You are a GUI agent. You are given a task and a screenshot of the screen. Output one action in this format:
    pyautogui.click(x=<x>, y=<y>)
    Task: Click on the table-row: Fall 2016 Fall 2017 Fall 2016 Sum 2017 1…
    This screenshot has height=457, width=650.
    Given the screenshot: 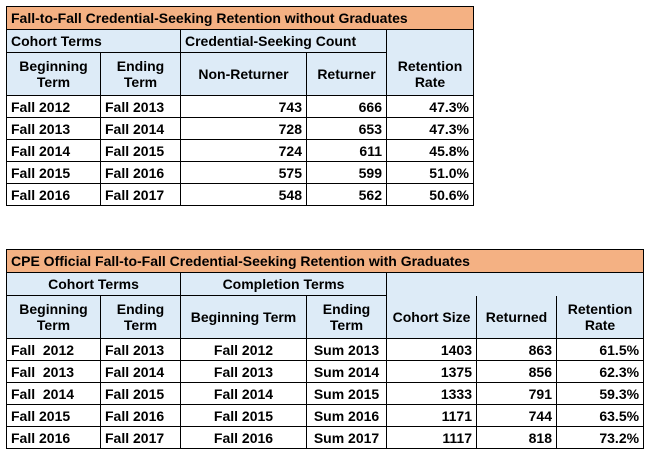 What is the action you would take?
    pyautogui.click(x=325, y=437)
    